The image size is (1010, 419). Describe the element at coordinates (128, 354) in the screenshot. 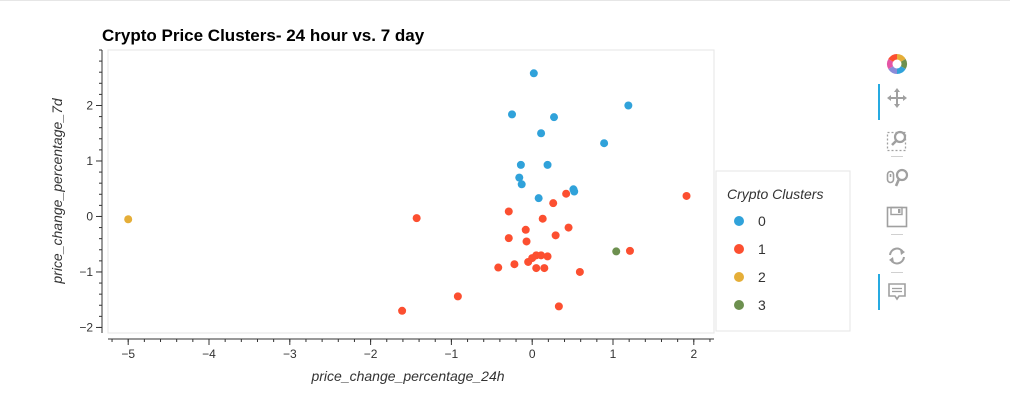

I see `x-tick-label: −5` at that location.